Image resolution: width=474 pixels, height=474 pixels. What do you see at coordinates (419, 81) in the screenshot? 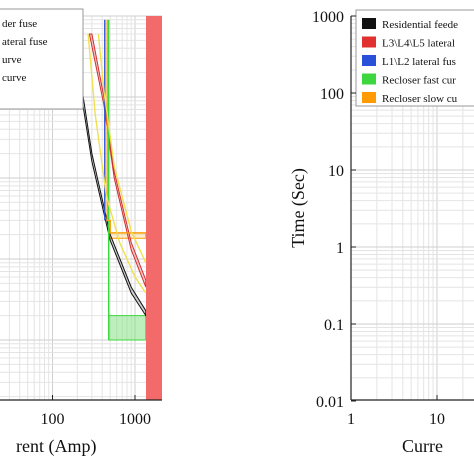
I see `legend-label: Recloser fast cur` at bounding box center [419, 81].